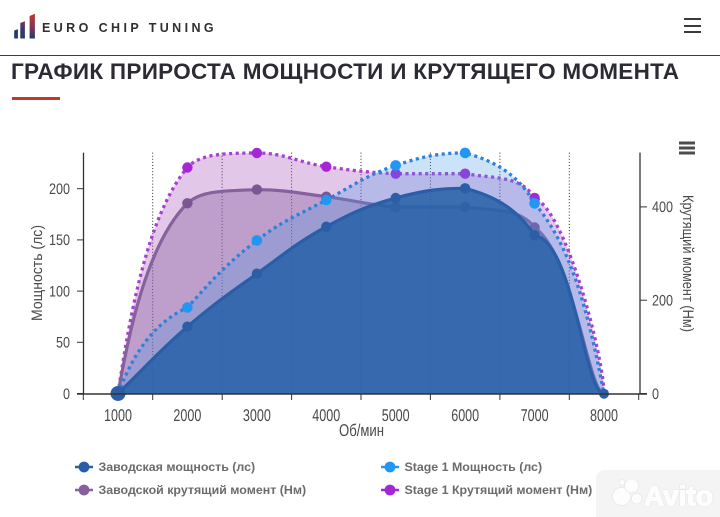 Image resolution: width=720 pixels, height=517 pixels. Describe the element at coordinates (187, 415) in the screenshot. I see `svg-text: 2000` at that location.